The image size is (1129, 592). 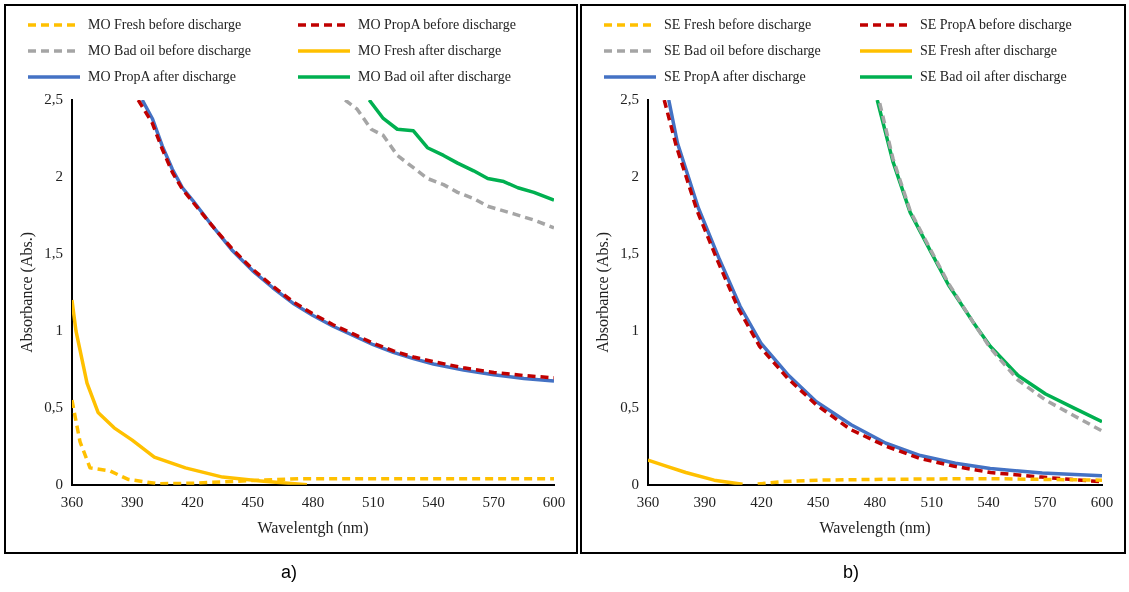 What do you see at coordinates (988, 51) in the screenshot?
I see `legend-label: SE Fresh after discharge` at bounding box center [988, 51].